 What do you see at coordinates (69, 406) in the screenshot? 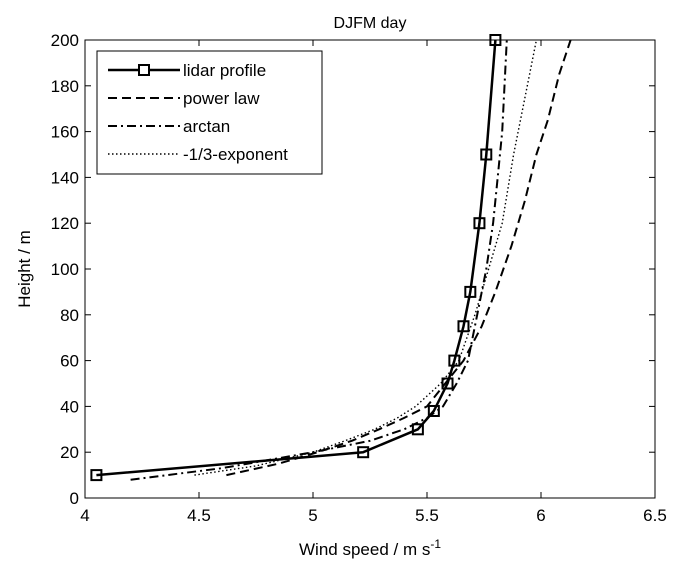
I see `y-tick-label: 40` at bounding box center [69, 406].